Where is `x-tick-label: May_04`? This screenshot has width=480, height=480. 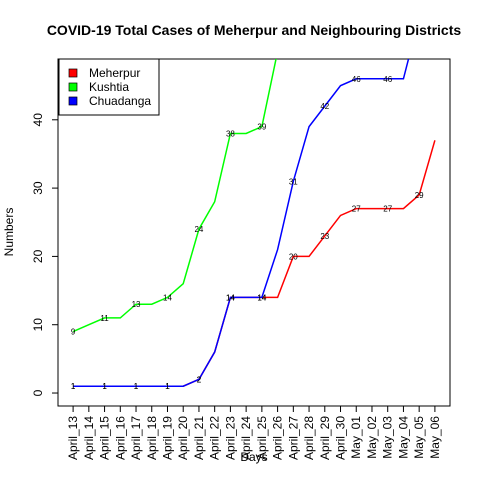
x-tick-label: May_04 is located at coordinates (403, 437).